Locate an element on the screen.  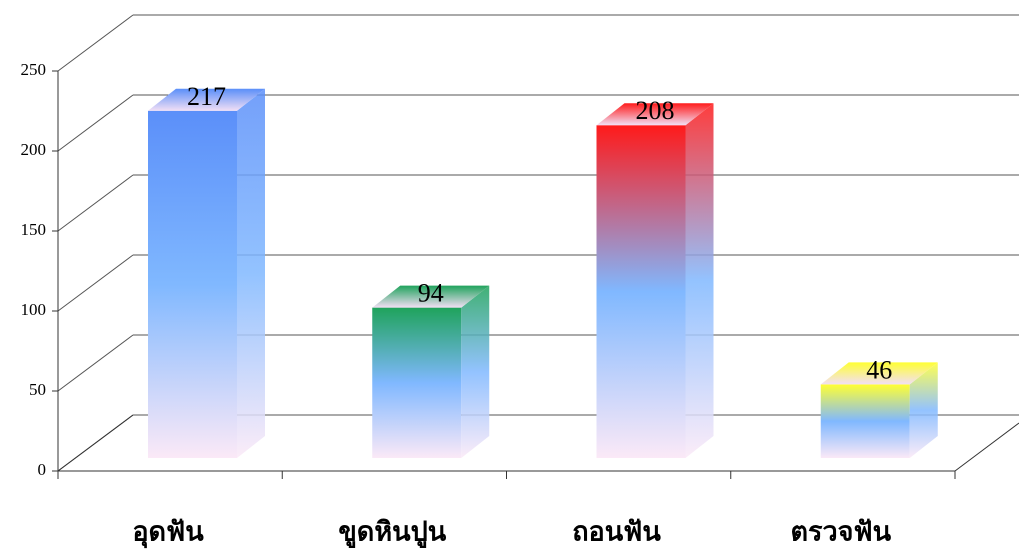
y-tick-label: 100 is located at coordinates (34, 309).